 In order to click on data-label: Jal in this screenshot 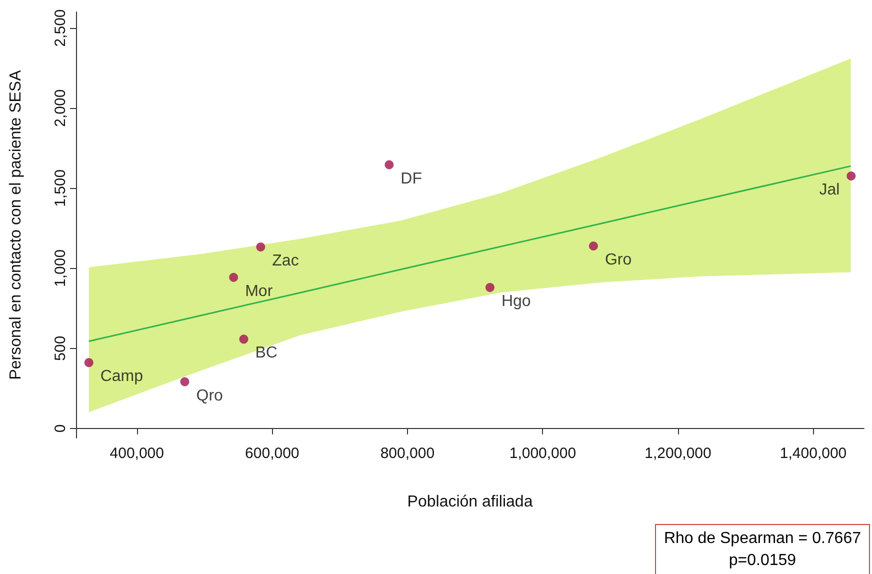, I will do `click(829, 189)`.